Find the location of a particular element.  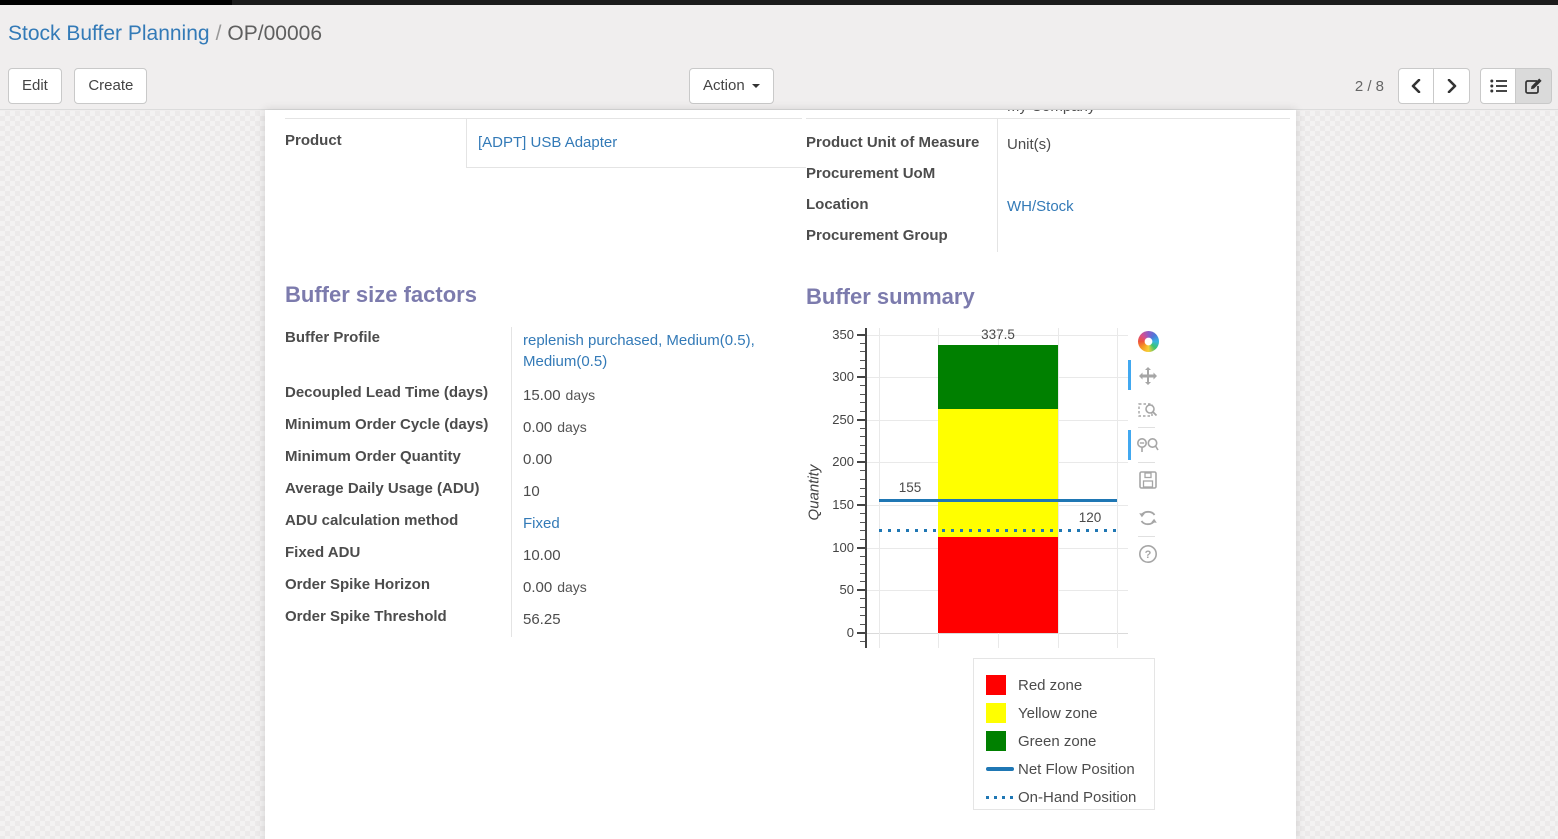

field-label-adu: Average Daily Usage (ADU) is located at coordinates (382, 488).